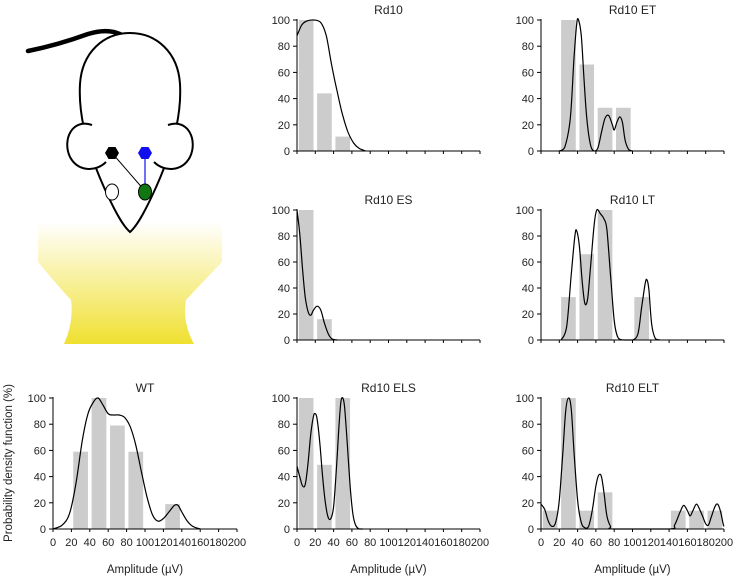 The width and height of the screenshot is (738, 579). What do you see at coordinates (388, 388) in the screenshot?
I see `panel-title: Rd10 ELS` at bounding box center [388, 388].